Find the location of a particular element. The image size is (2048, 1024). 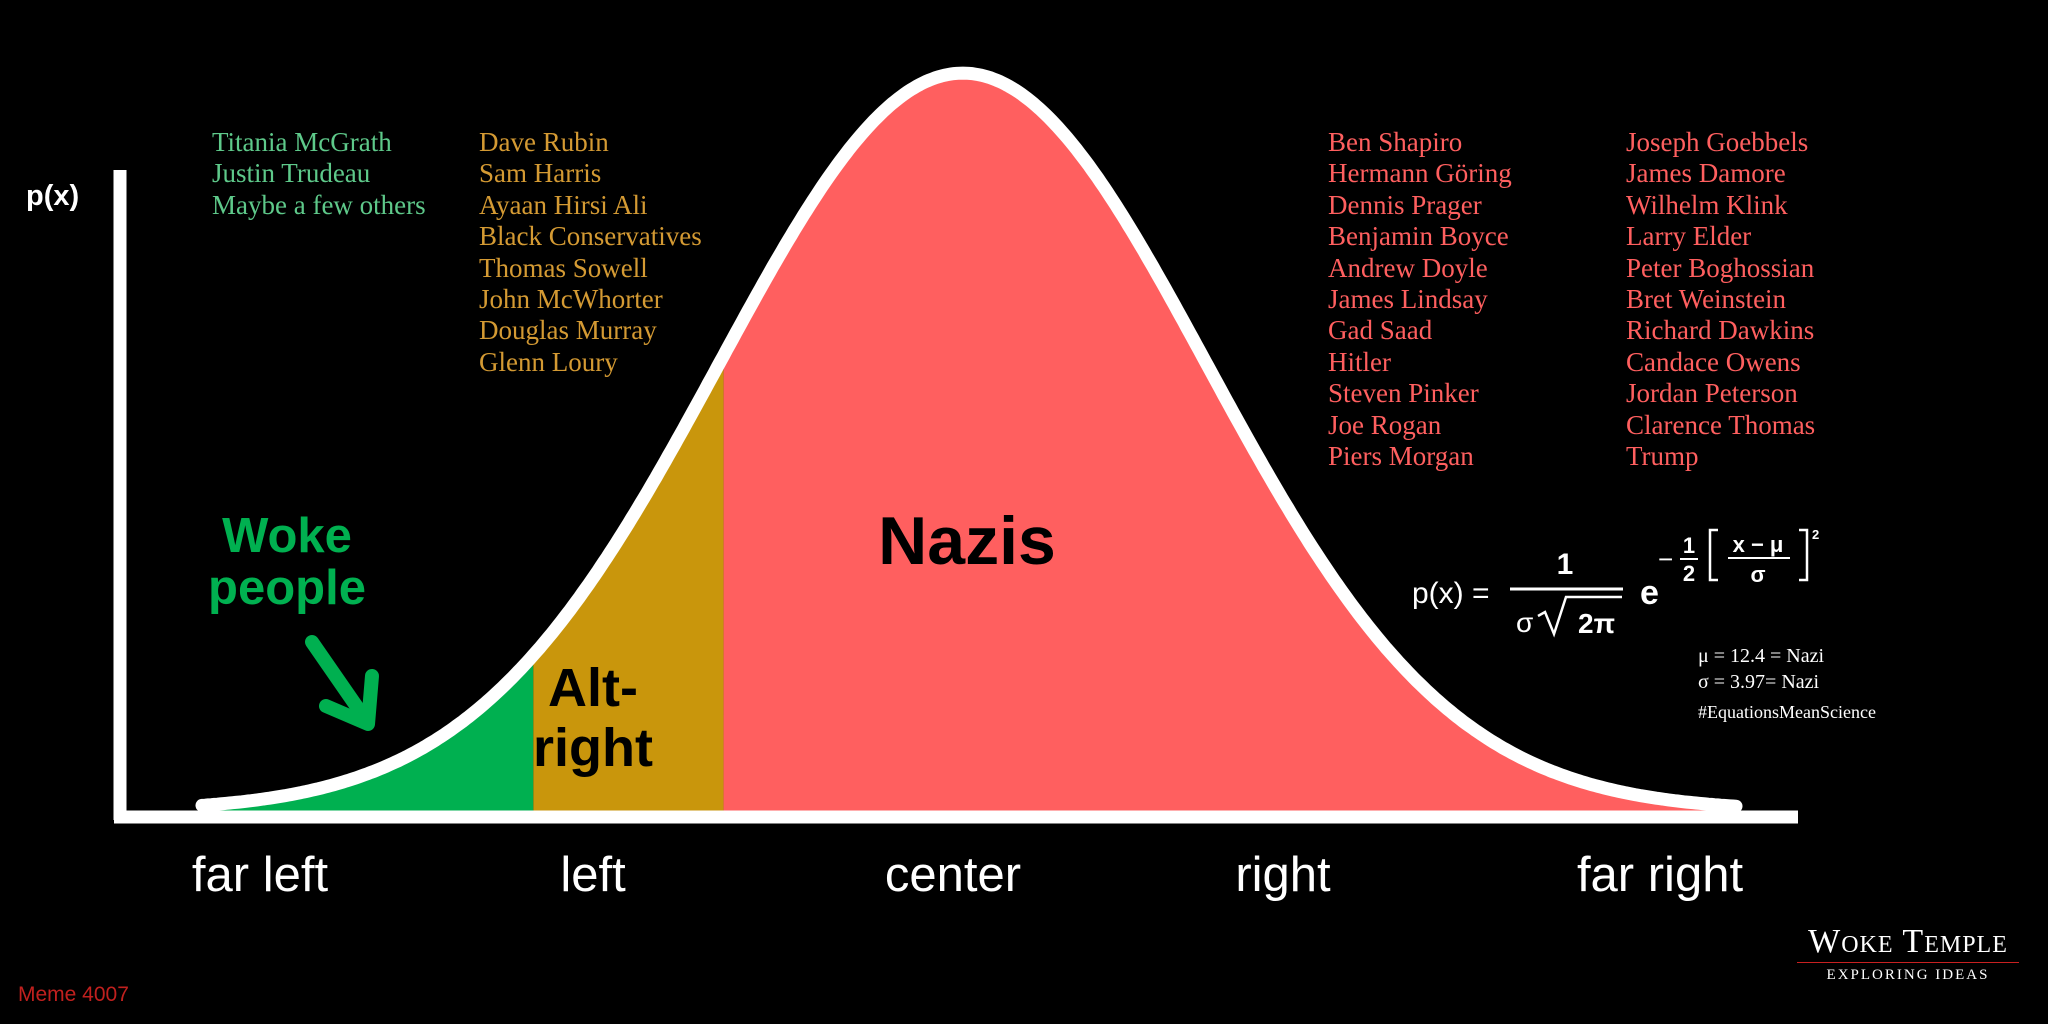

name-list-item: Joseph Goebbels is located at coordinates (1717, 142).